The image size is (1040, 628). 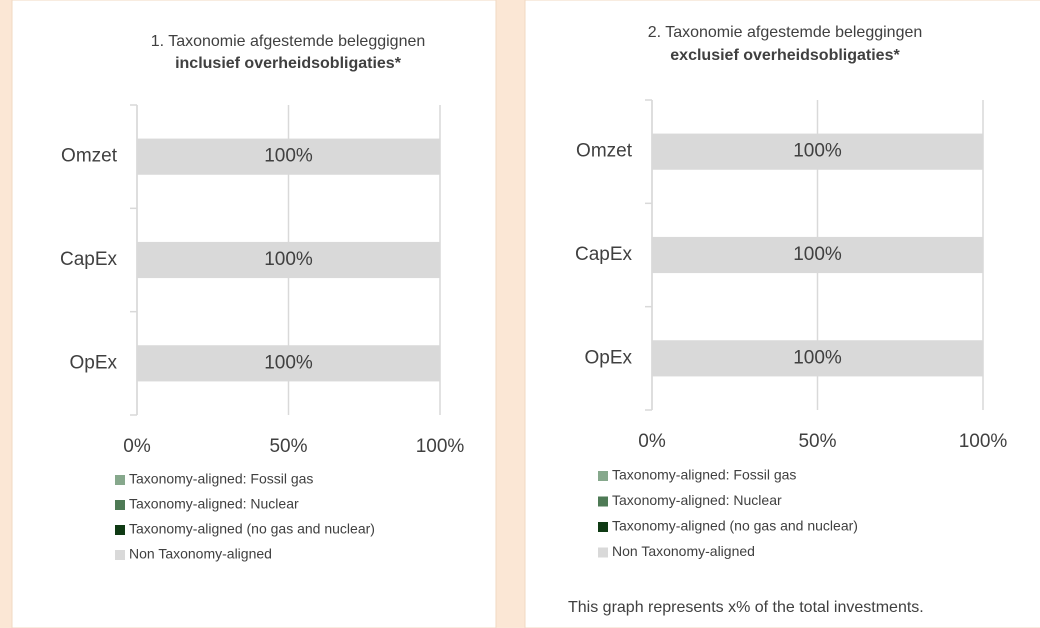 I want to click on chart-subtitle: inclusief overheidsobligaties*, so click(x=288, y=63).